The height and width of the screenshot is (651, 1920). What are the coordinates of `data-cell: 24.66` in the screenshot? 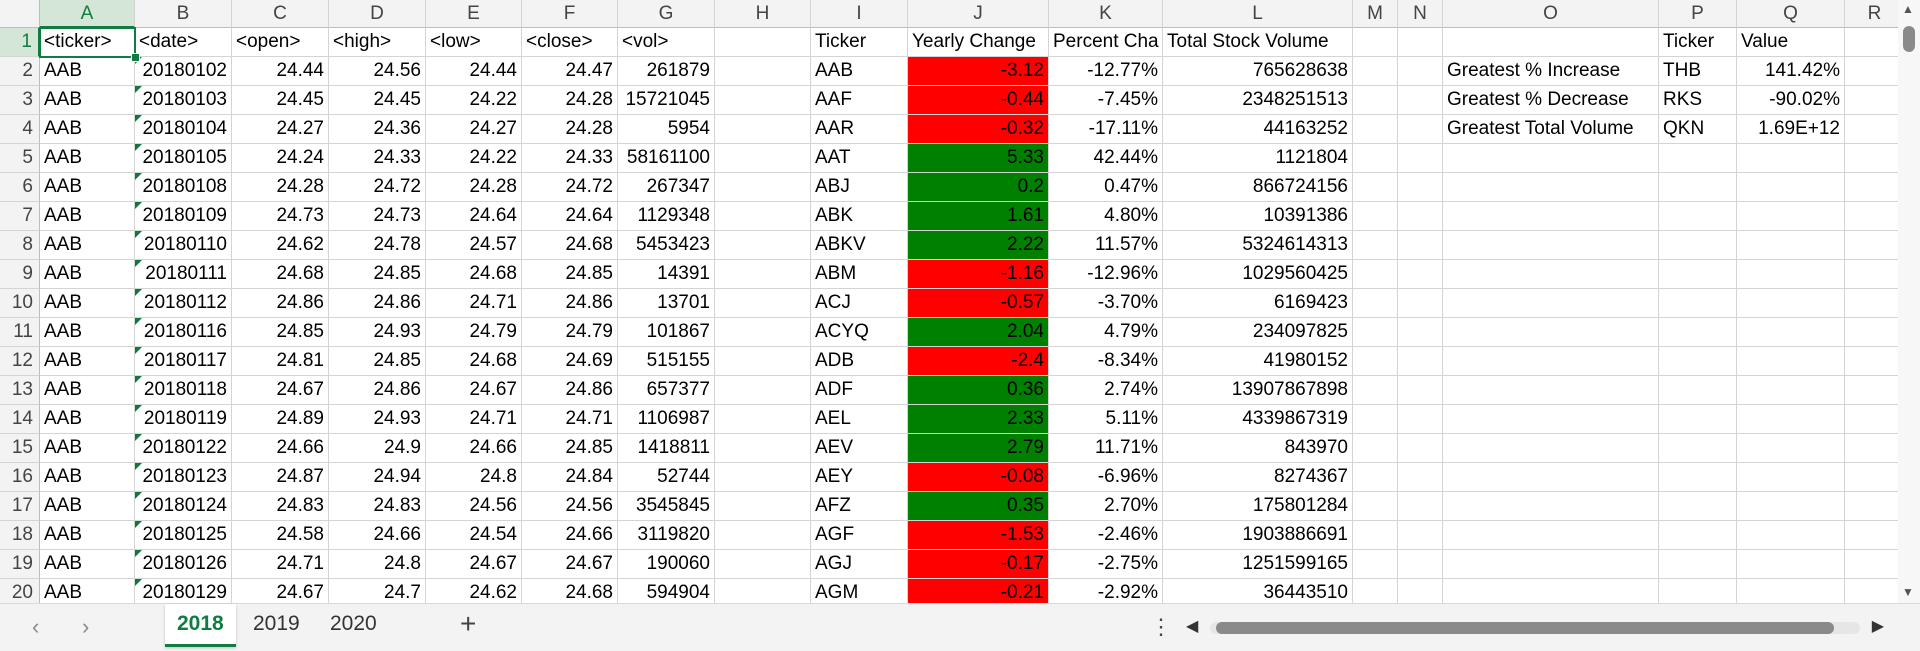 It's located at (570, 535).